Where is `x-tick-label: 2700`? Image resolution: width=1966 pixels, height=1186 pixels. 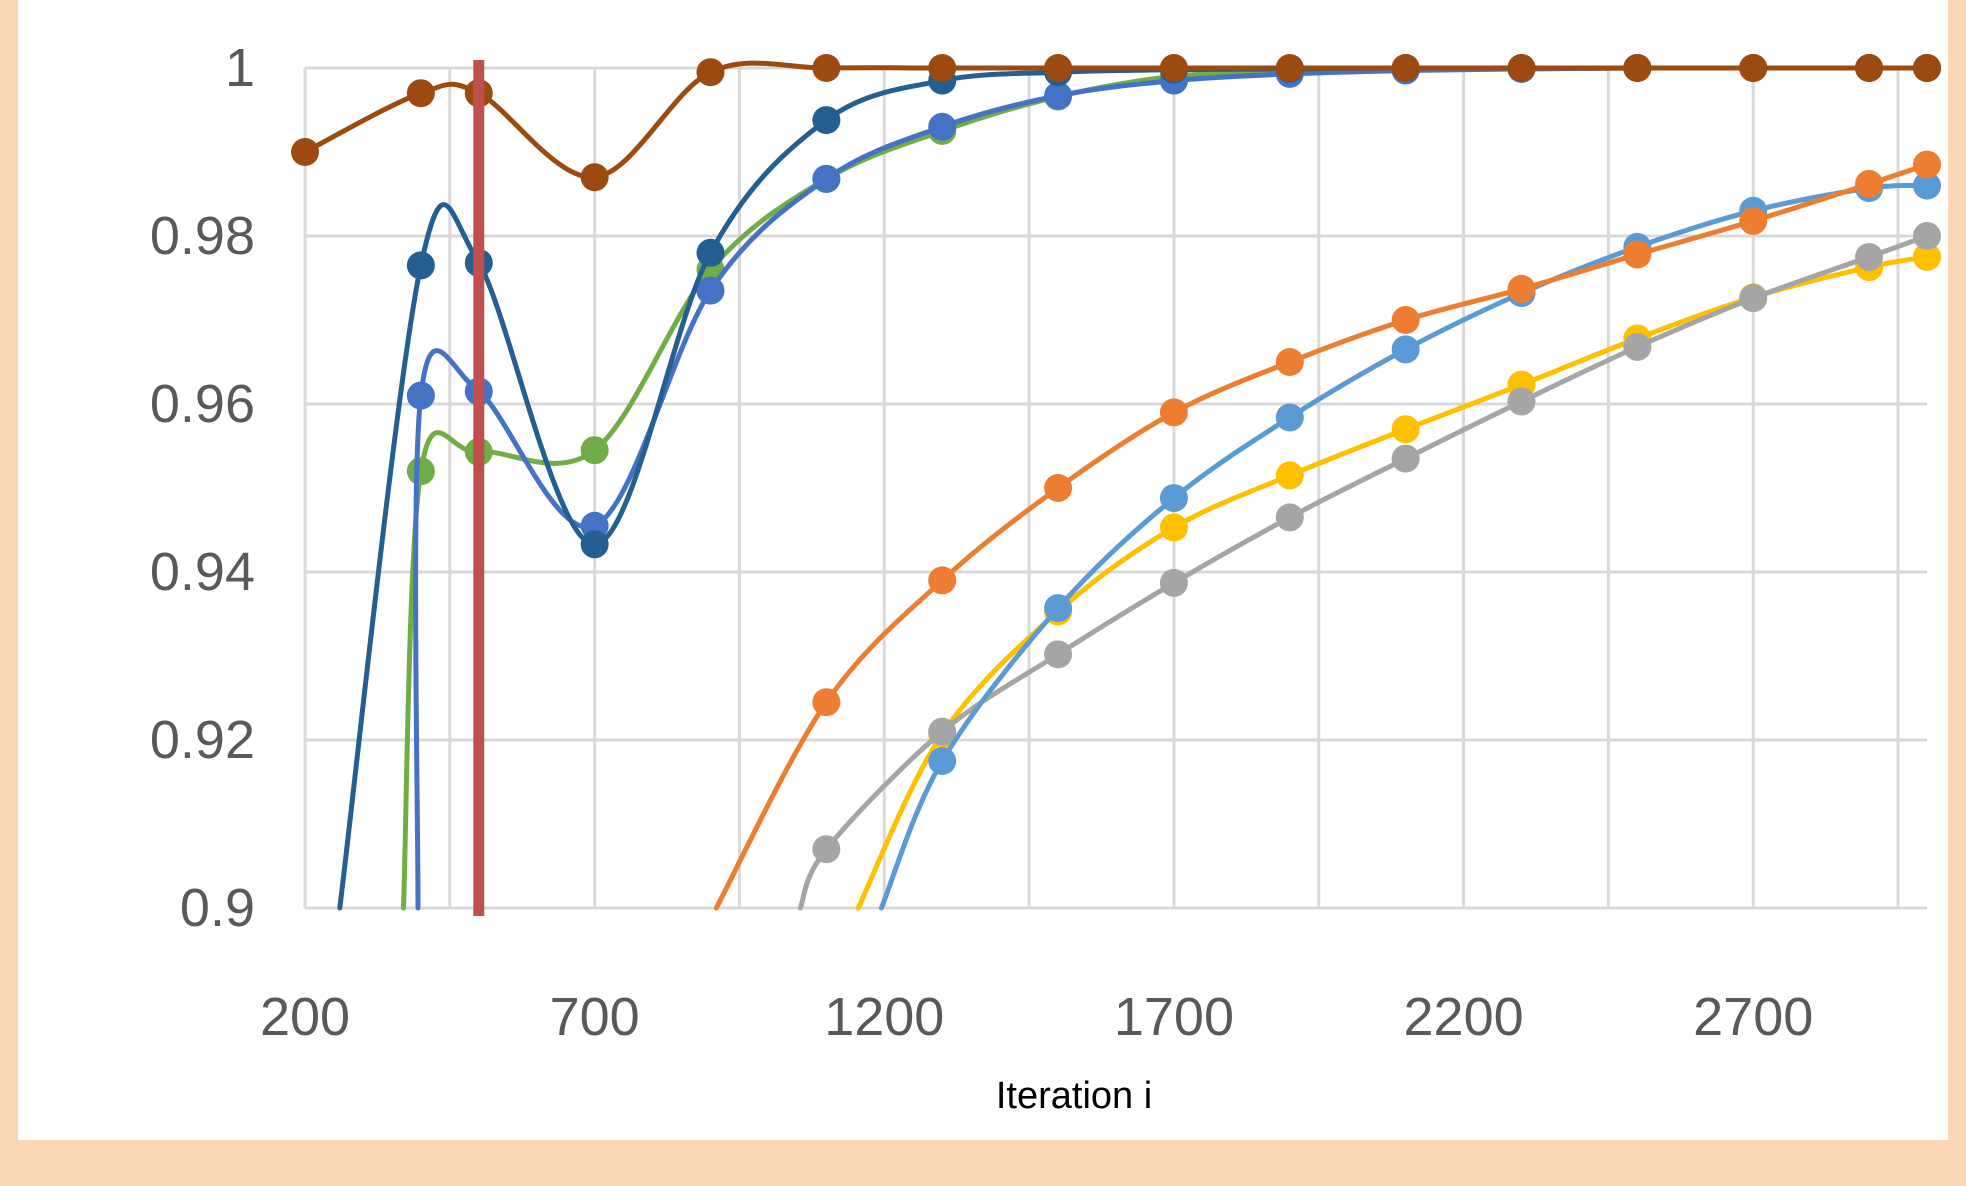 x-tick-label: 2700 is located at coordinates (1753, 1017).